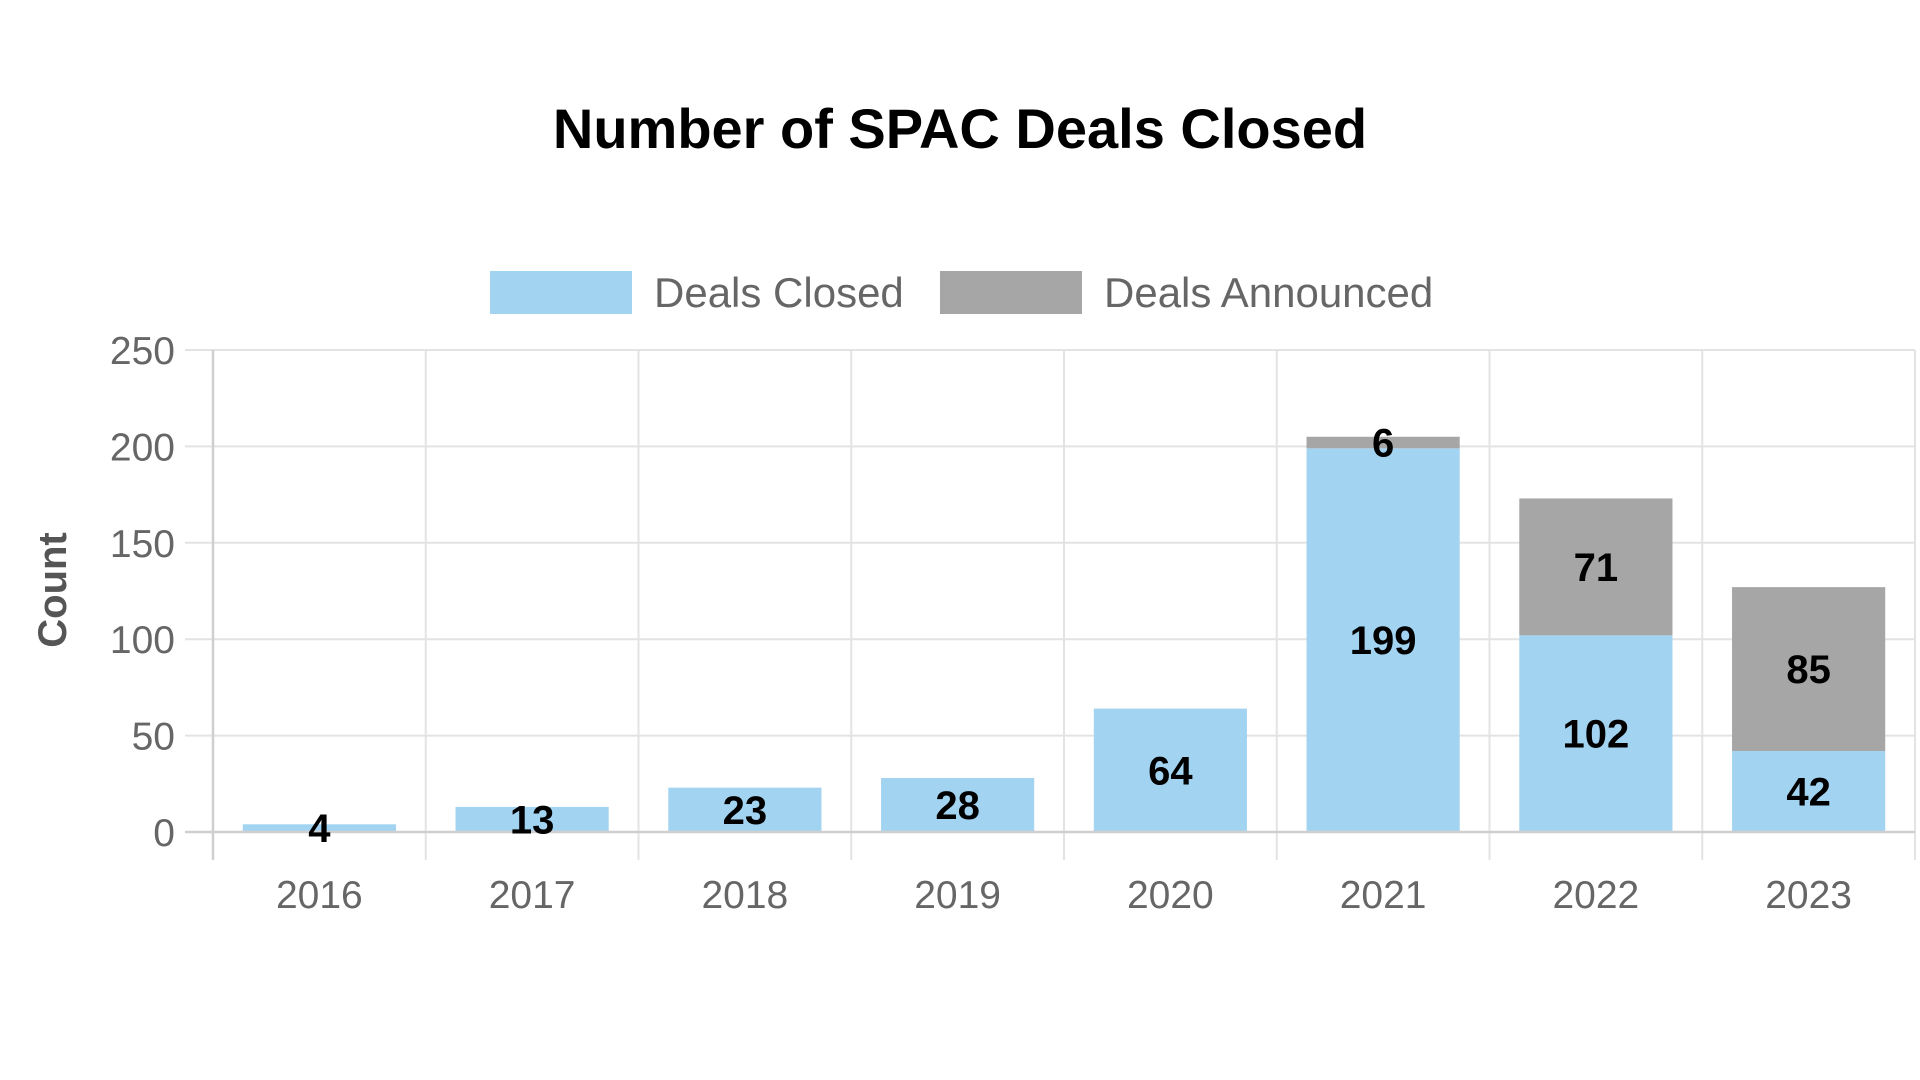 The image size is (1920, 1080). I want to click on data-label-deals-closed-2023: 42, so click(1808, 793).